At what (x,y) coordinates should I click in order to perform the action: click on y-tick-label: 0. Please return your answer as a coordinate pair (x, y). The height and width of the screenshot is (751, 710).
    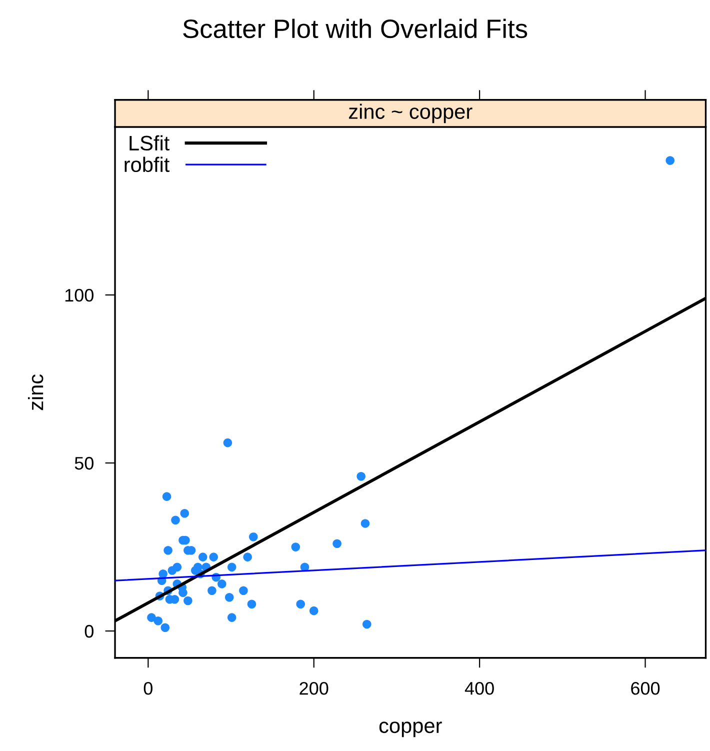
    Looking at the image, I should click on (89, 631).